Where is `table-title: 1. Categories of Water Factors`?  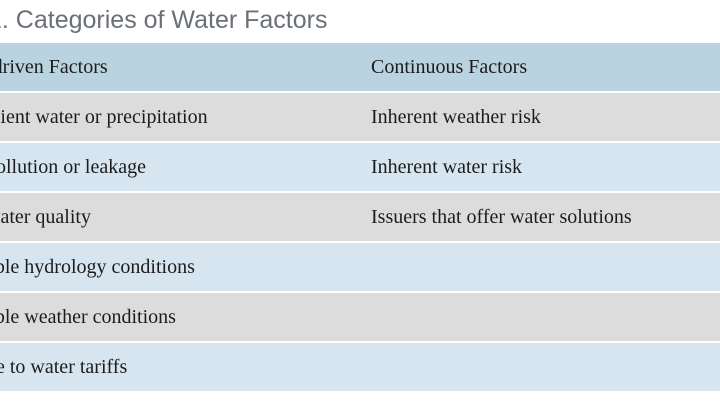 table-title: 1. Categories of Water Factors is located at coordinates (164, 20).